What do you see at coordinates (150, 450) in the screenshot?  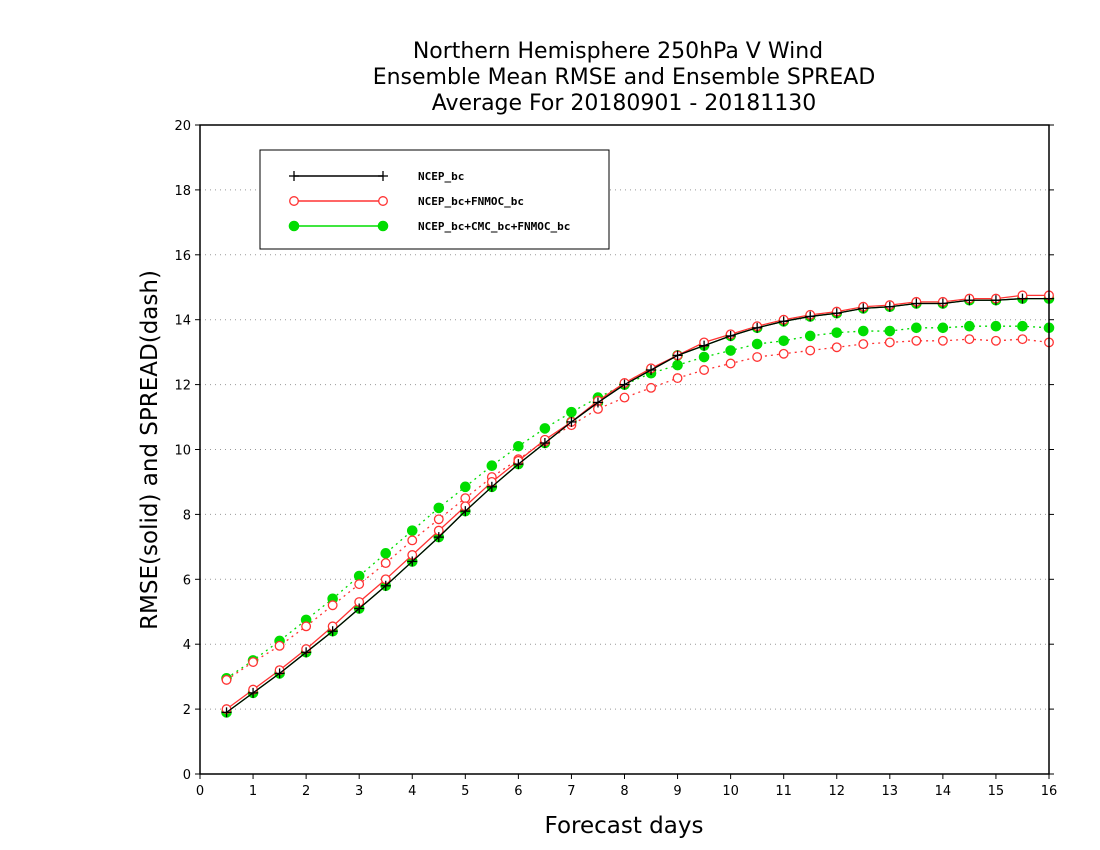 I see `y-axis-title: RMSE(solid) and SPREAD(dash)` at bounding box center [150, 450].